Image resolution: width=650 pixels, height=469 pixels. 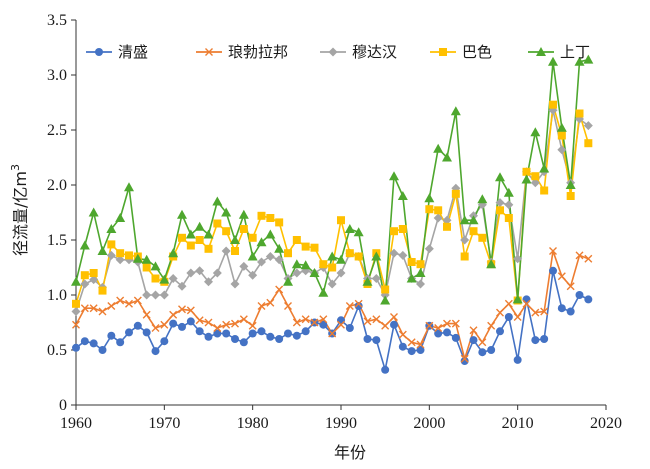 What do you see at coordinates (164, 423) in the screenshot?
I see `x-tick-label: 1970` at bounding box center [164, 423].